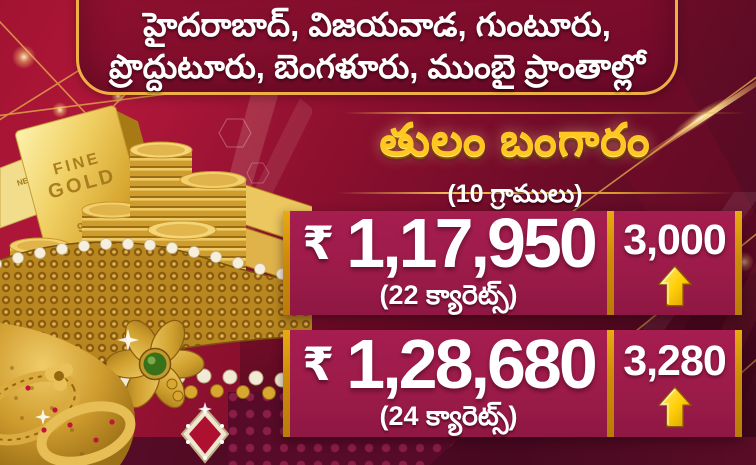 The width and height of the screenshot is (756, 465). Describe the element at coordinates (377, 24) in the screenshot. I see `cities-line-1: హైదరాబాద్, విజయవాడ, గుంటూరు,` at that location.